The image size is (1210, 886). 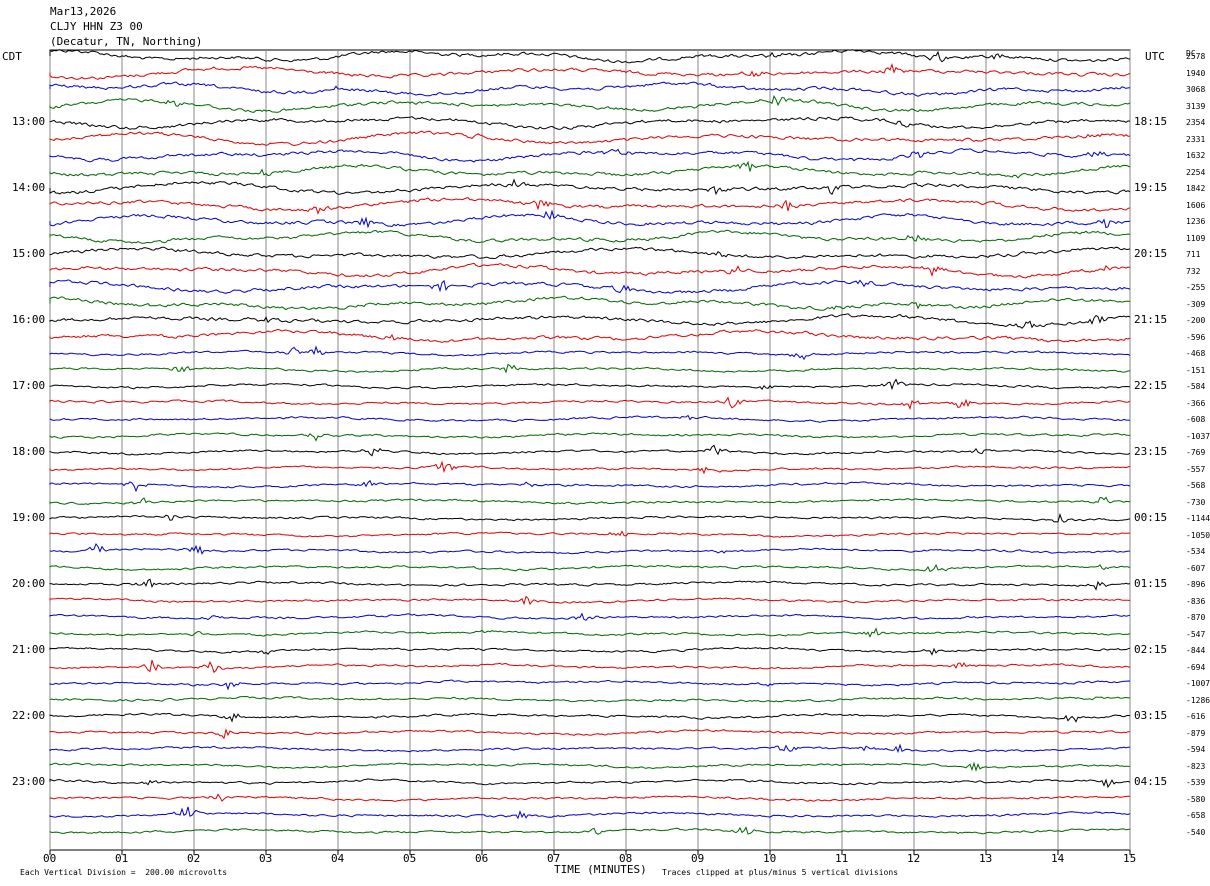 I want to click on header-location: (Decatur, TN, Northing), so click(x=126, y=41).